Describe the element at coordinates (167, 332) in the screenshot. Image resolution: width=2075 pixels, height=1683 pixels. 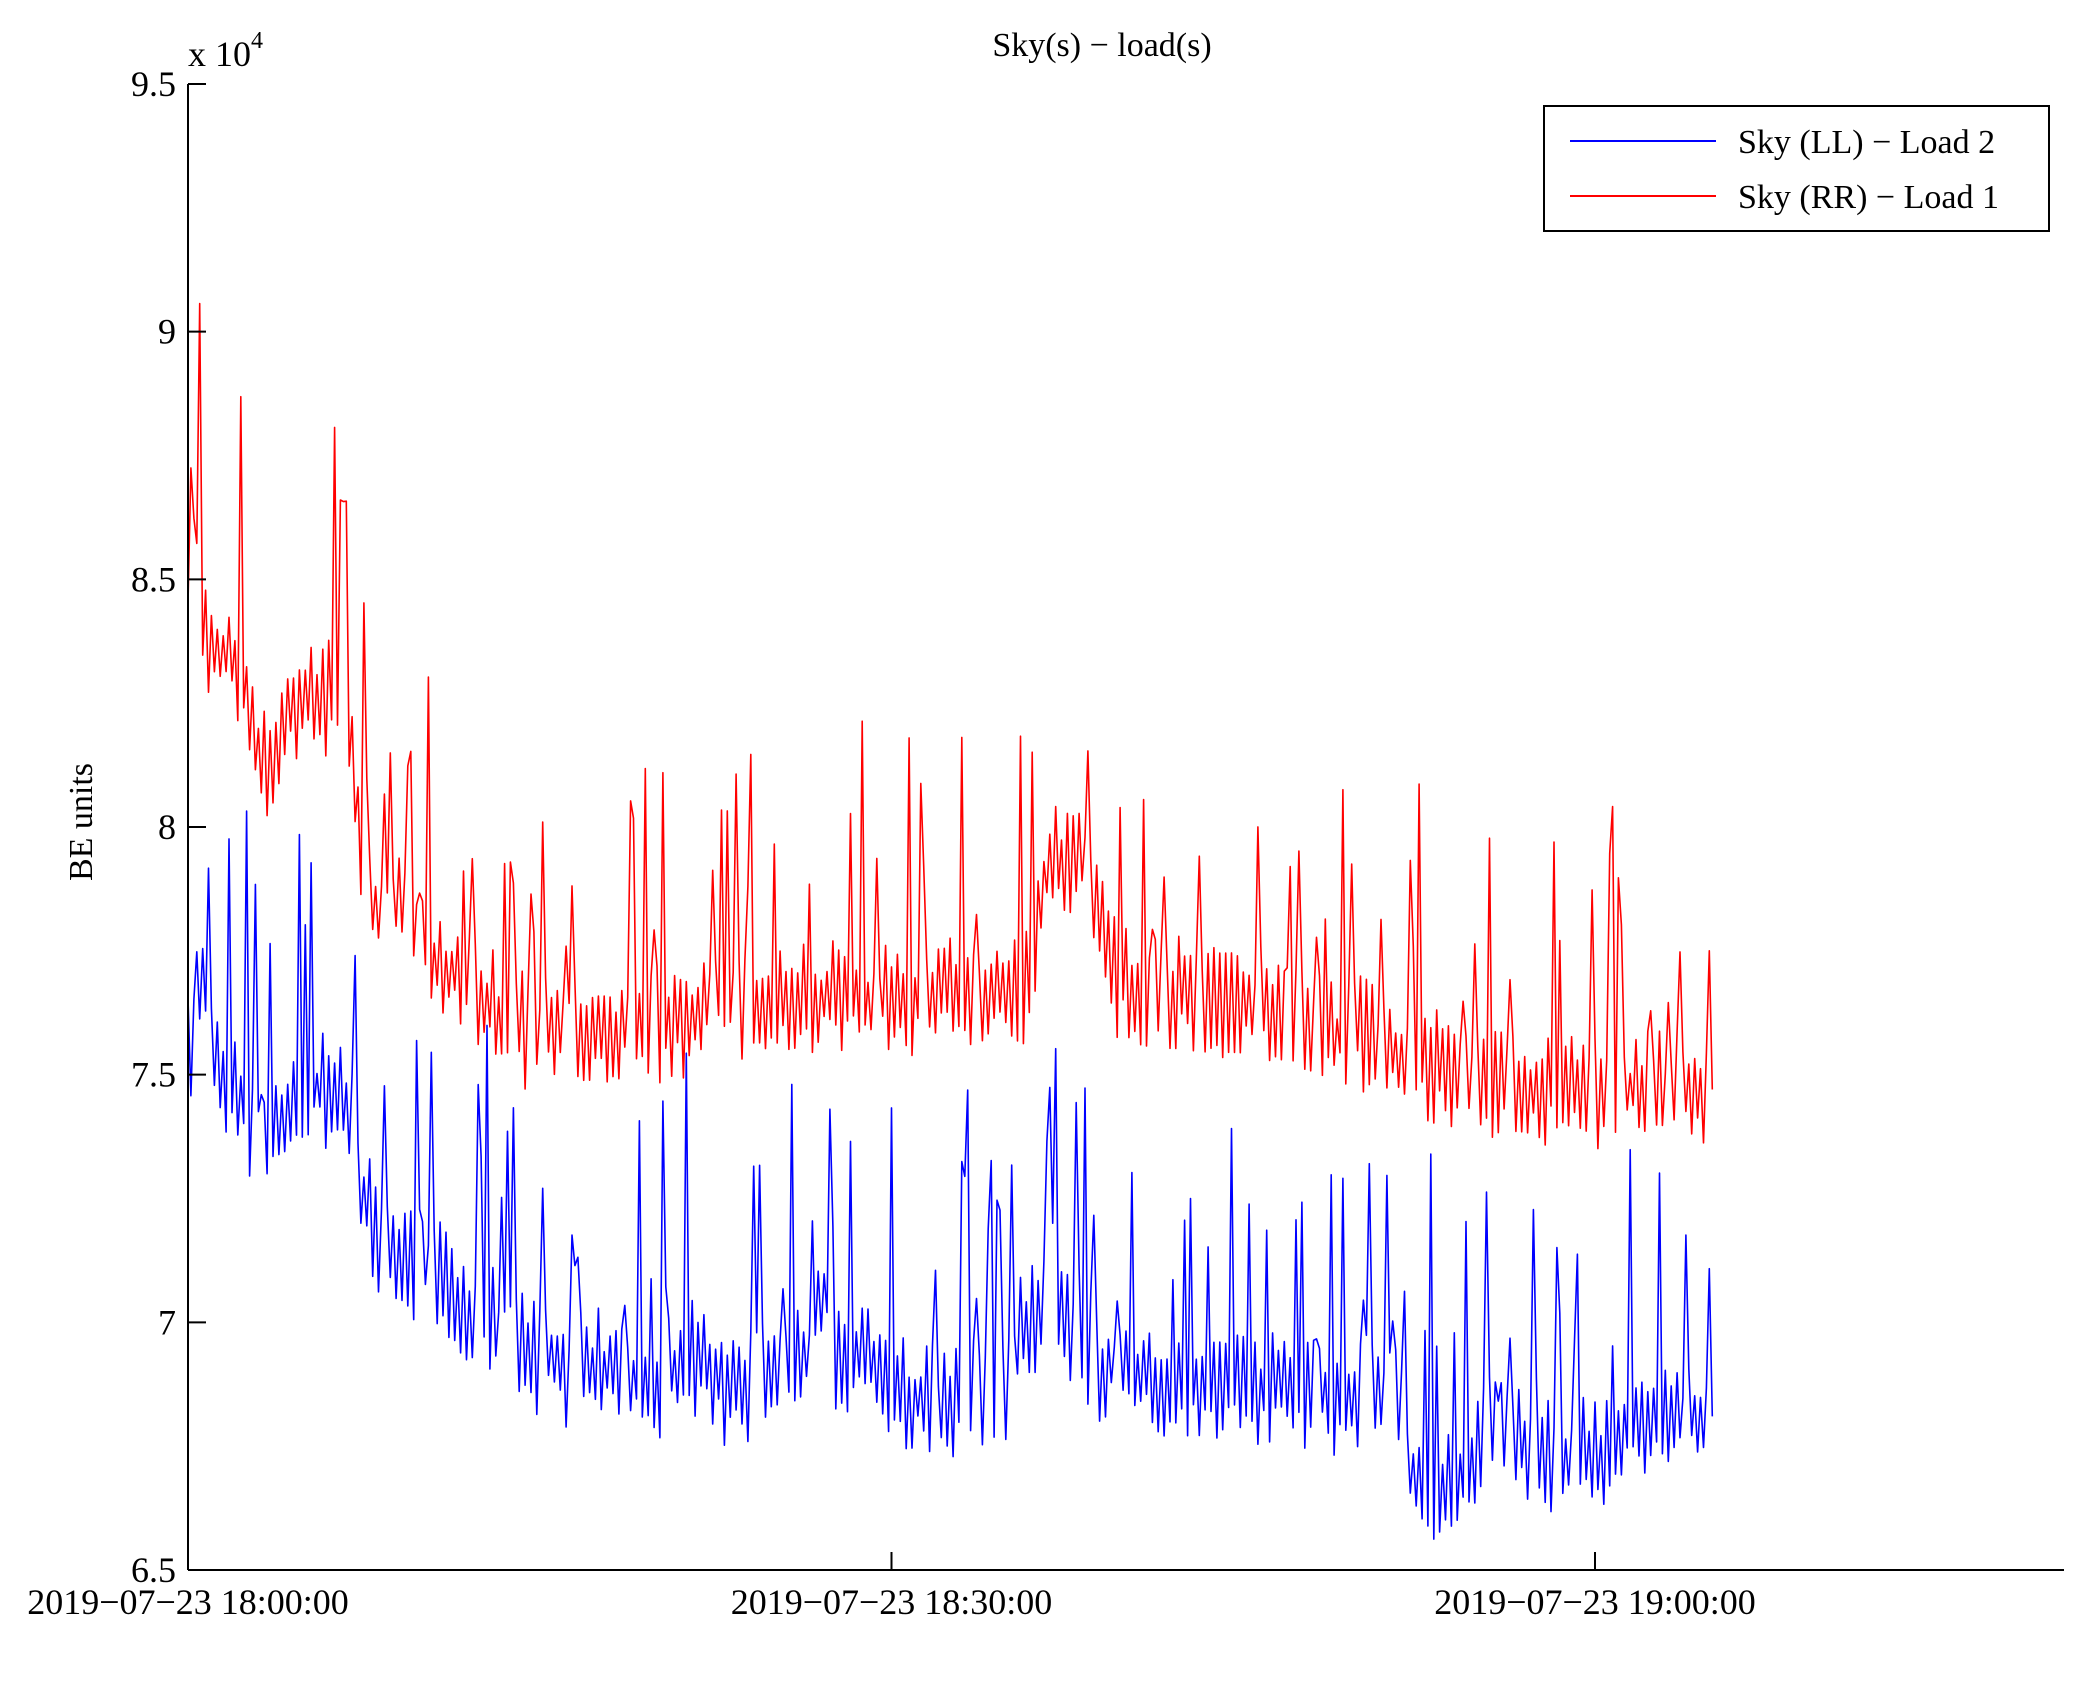
I see `y-tick-label: 9` at that location.